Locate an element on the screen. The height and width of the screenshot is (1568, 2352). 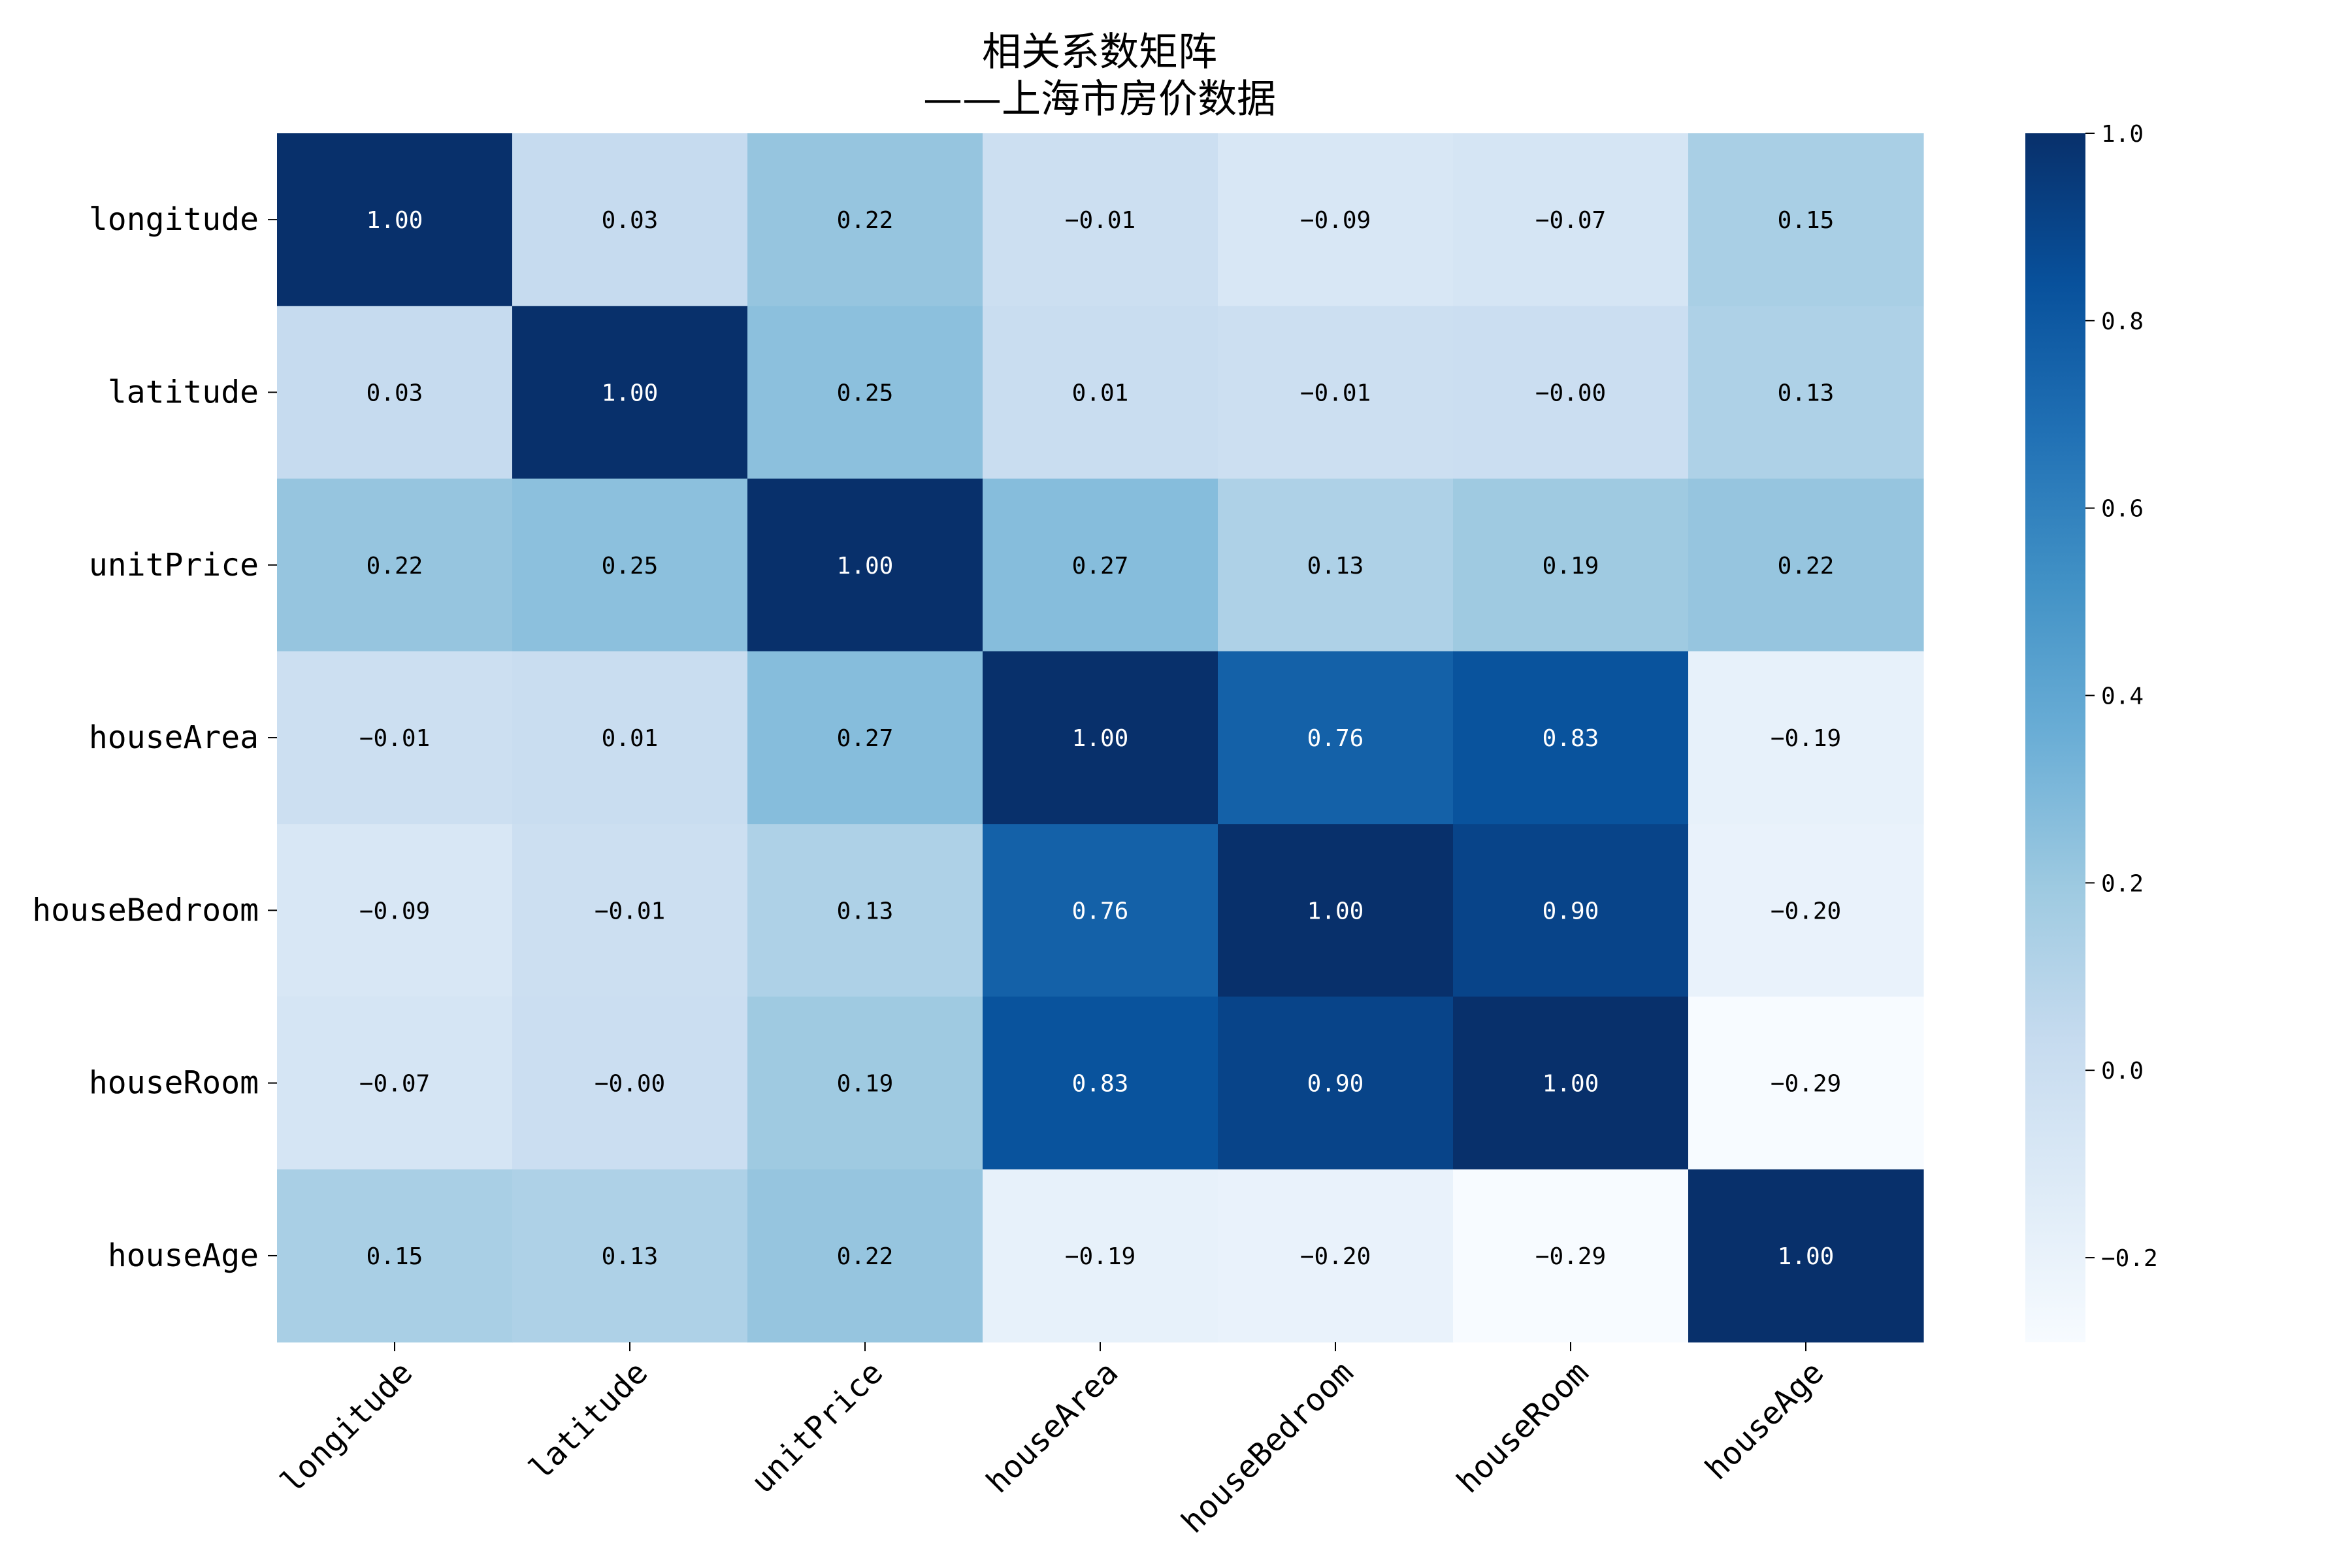
cell-value-label: 0.03 is located at coordinates (630, 220).